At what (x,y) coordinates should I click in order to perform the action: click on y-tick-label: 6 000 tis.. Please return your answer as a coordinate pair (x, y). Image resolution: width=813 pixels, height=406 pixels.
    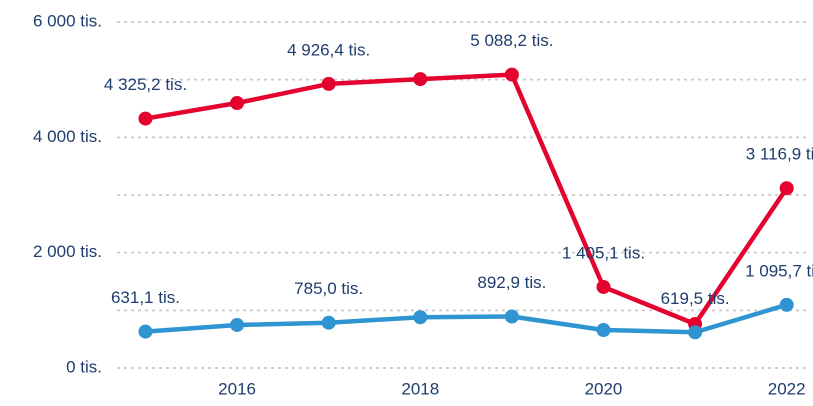
    Looking at the image, I should click on (67, 20).